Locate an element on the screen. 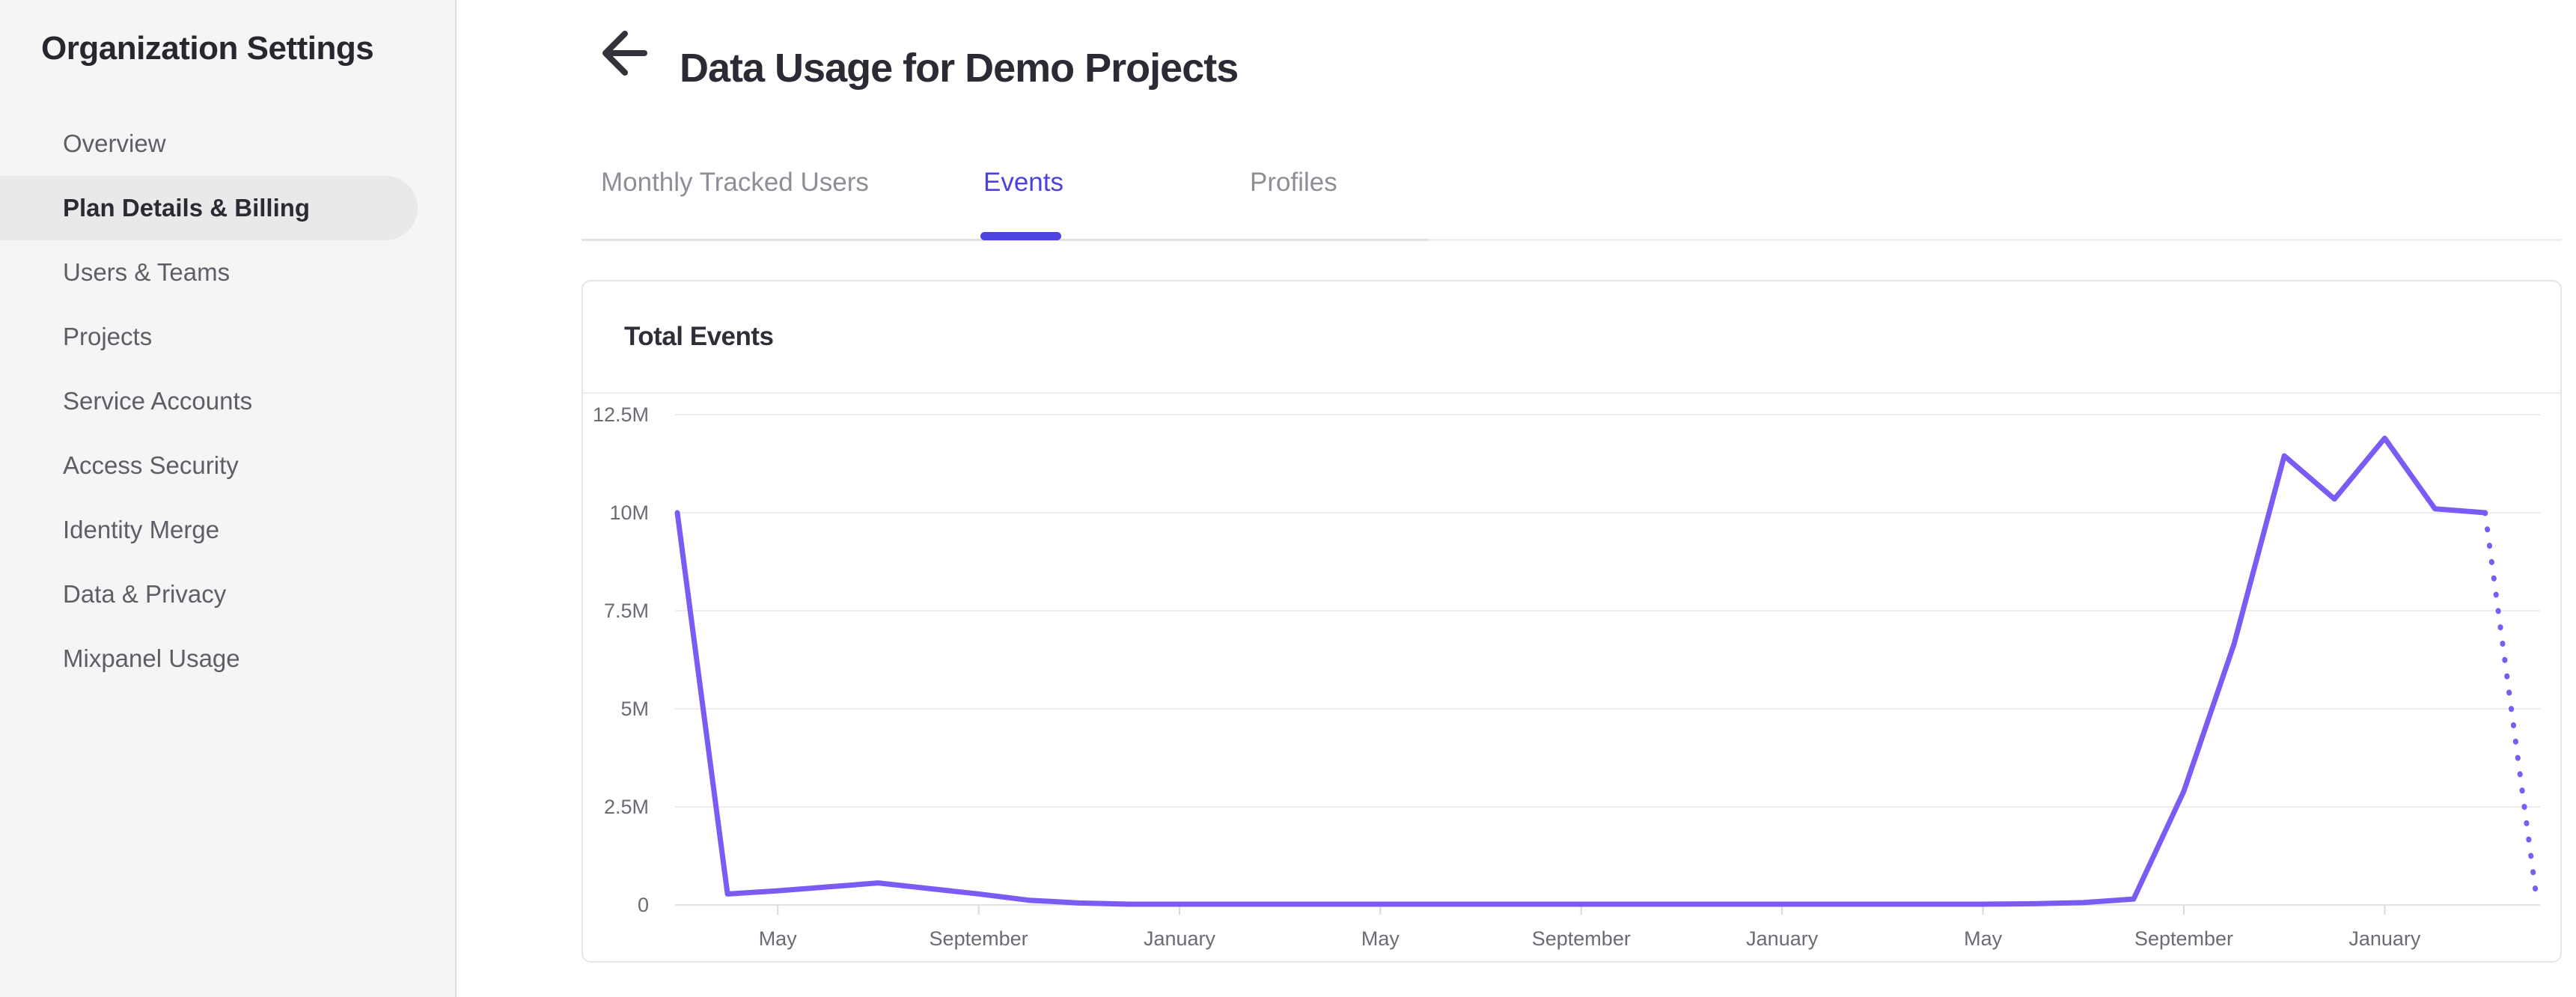 The image size is (2576, 997). y-axis-label: 5M is located at coordinates (634, 709).